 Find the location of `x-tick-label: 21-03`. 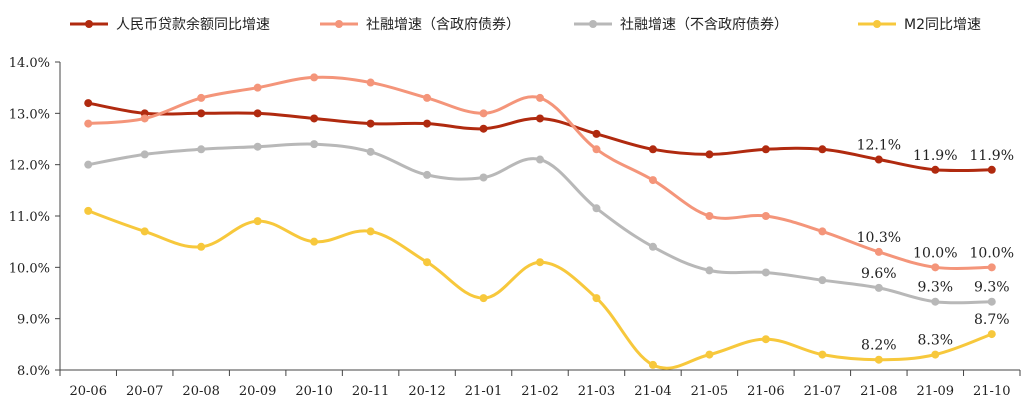

x-tick-label: 21-03 is located at coordinates (596, 391).